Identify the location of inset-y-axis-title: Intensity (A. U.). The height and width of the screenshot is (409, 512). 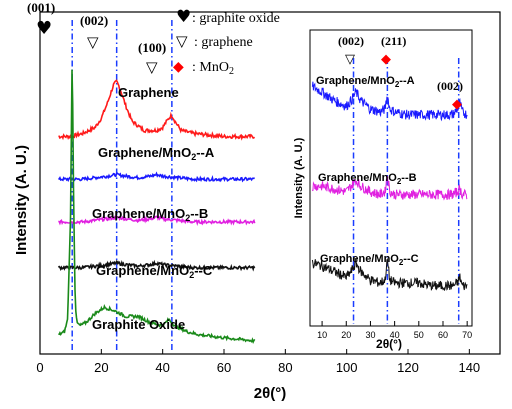
(299, 177).